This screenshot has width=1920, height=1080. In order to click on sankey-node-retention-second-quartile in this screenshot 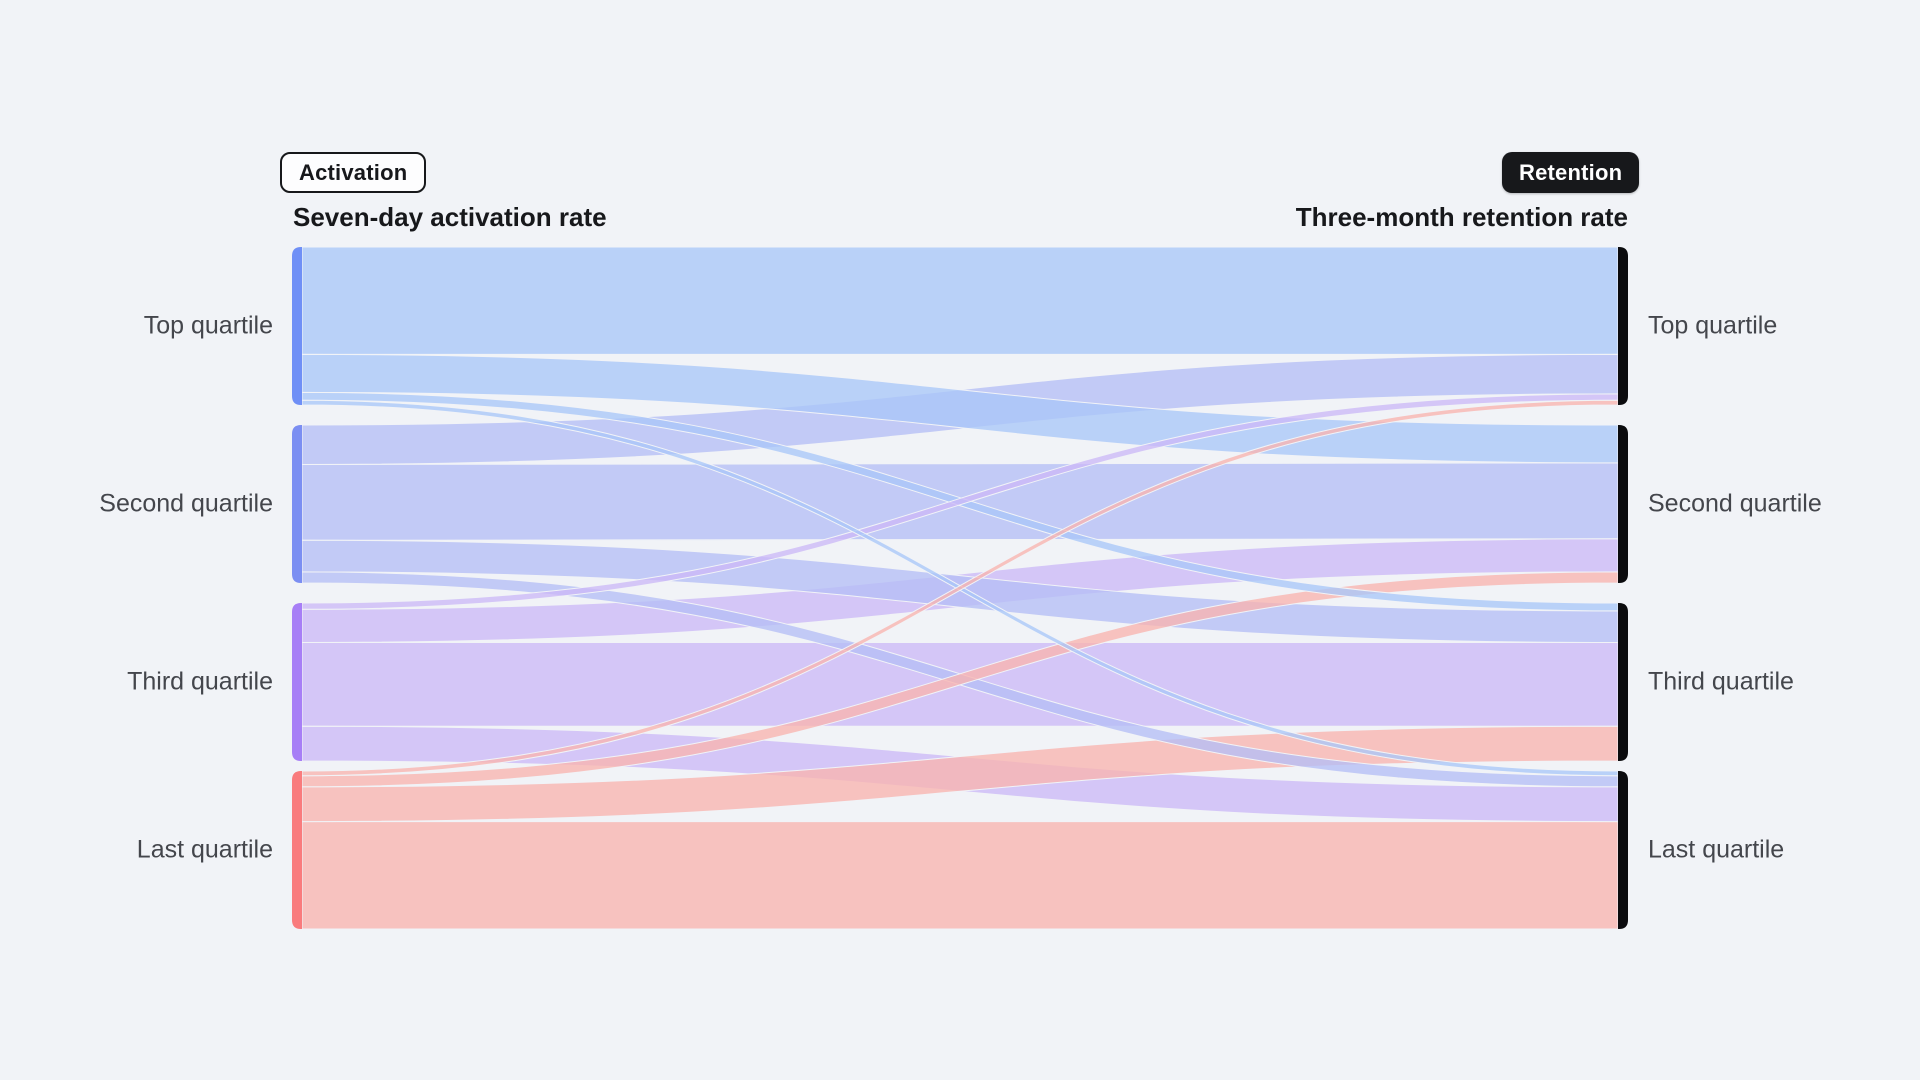, I will do `click(1623, 504)`.